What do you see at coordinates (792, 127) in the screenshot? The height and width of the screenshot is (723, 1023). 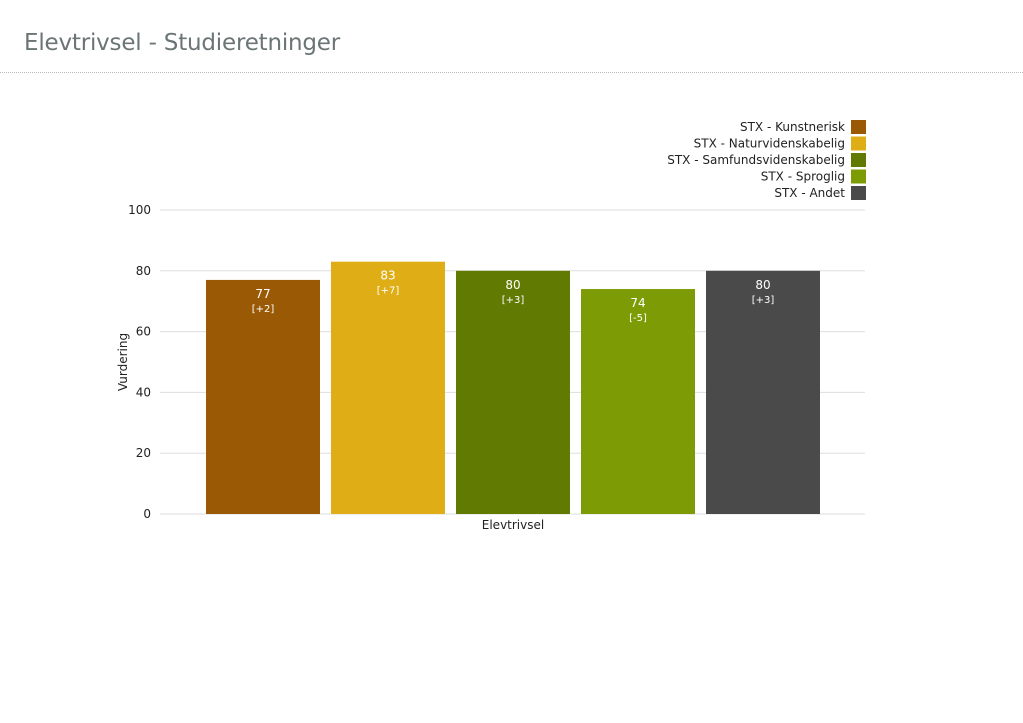 I see `legend-label: STX - Kunstnerisk` at bounding box center [792, 127].